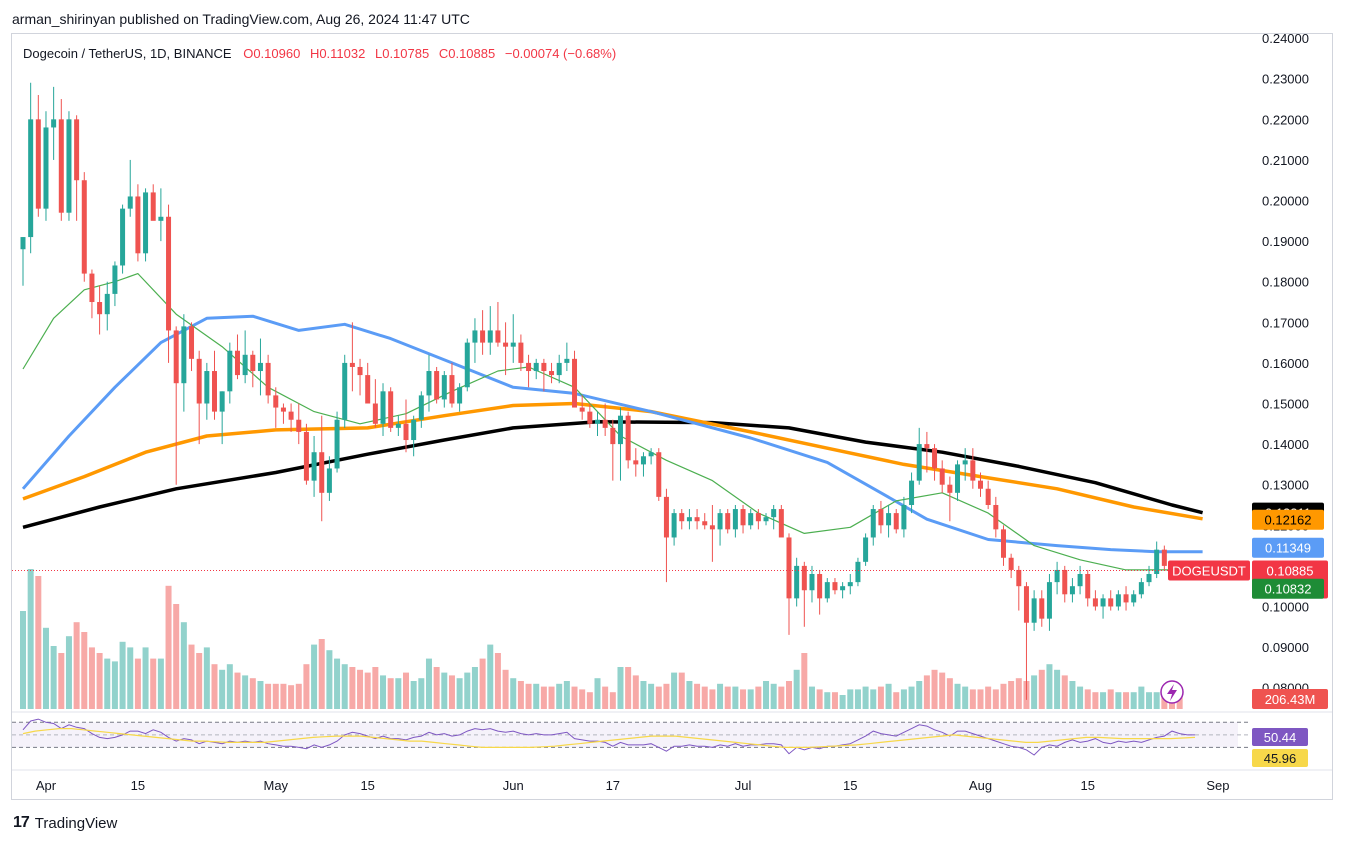 The width and height of the screenshot is (1346, 845). Describe the element at coordinates (1172, 692) in the screenshot. I see `lightning-icon-bolt` at that location.